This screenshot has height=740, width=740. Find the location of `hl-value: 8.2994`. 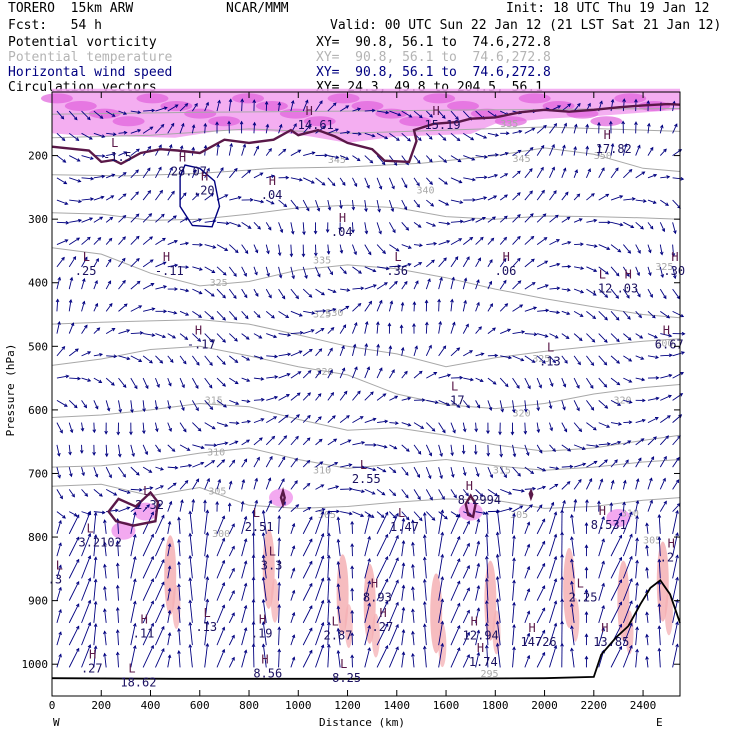

hl-value: 8.2994 is located at coordinates (479, 500).